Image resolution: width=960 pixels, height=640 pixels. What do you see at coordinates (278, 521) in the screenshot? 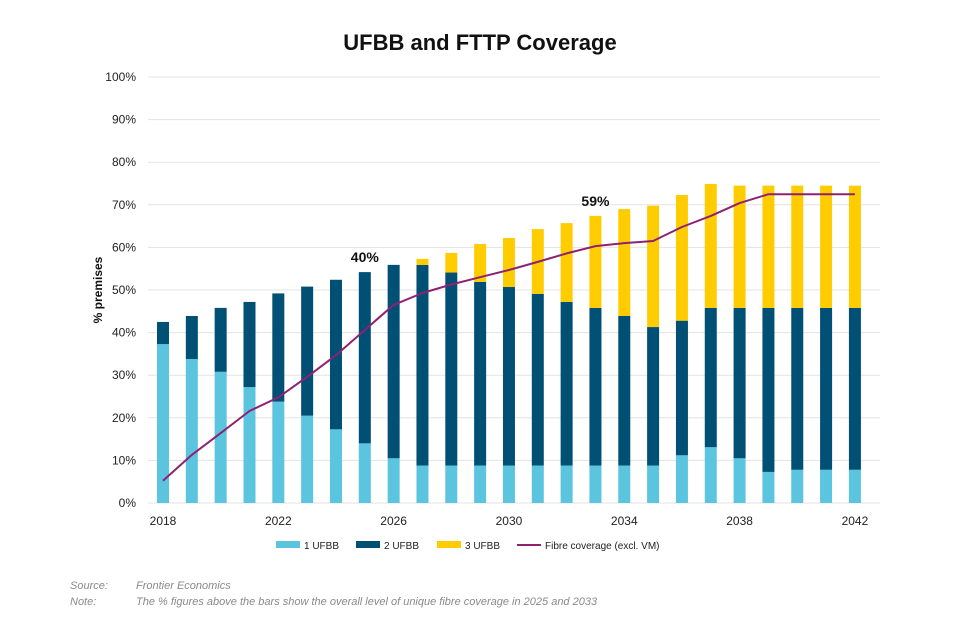
I see `x-tick-label: 2022` at bounding box center [278, 521].